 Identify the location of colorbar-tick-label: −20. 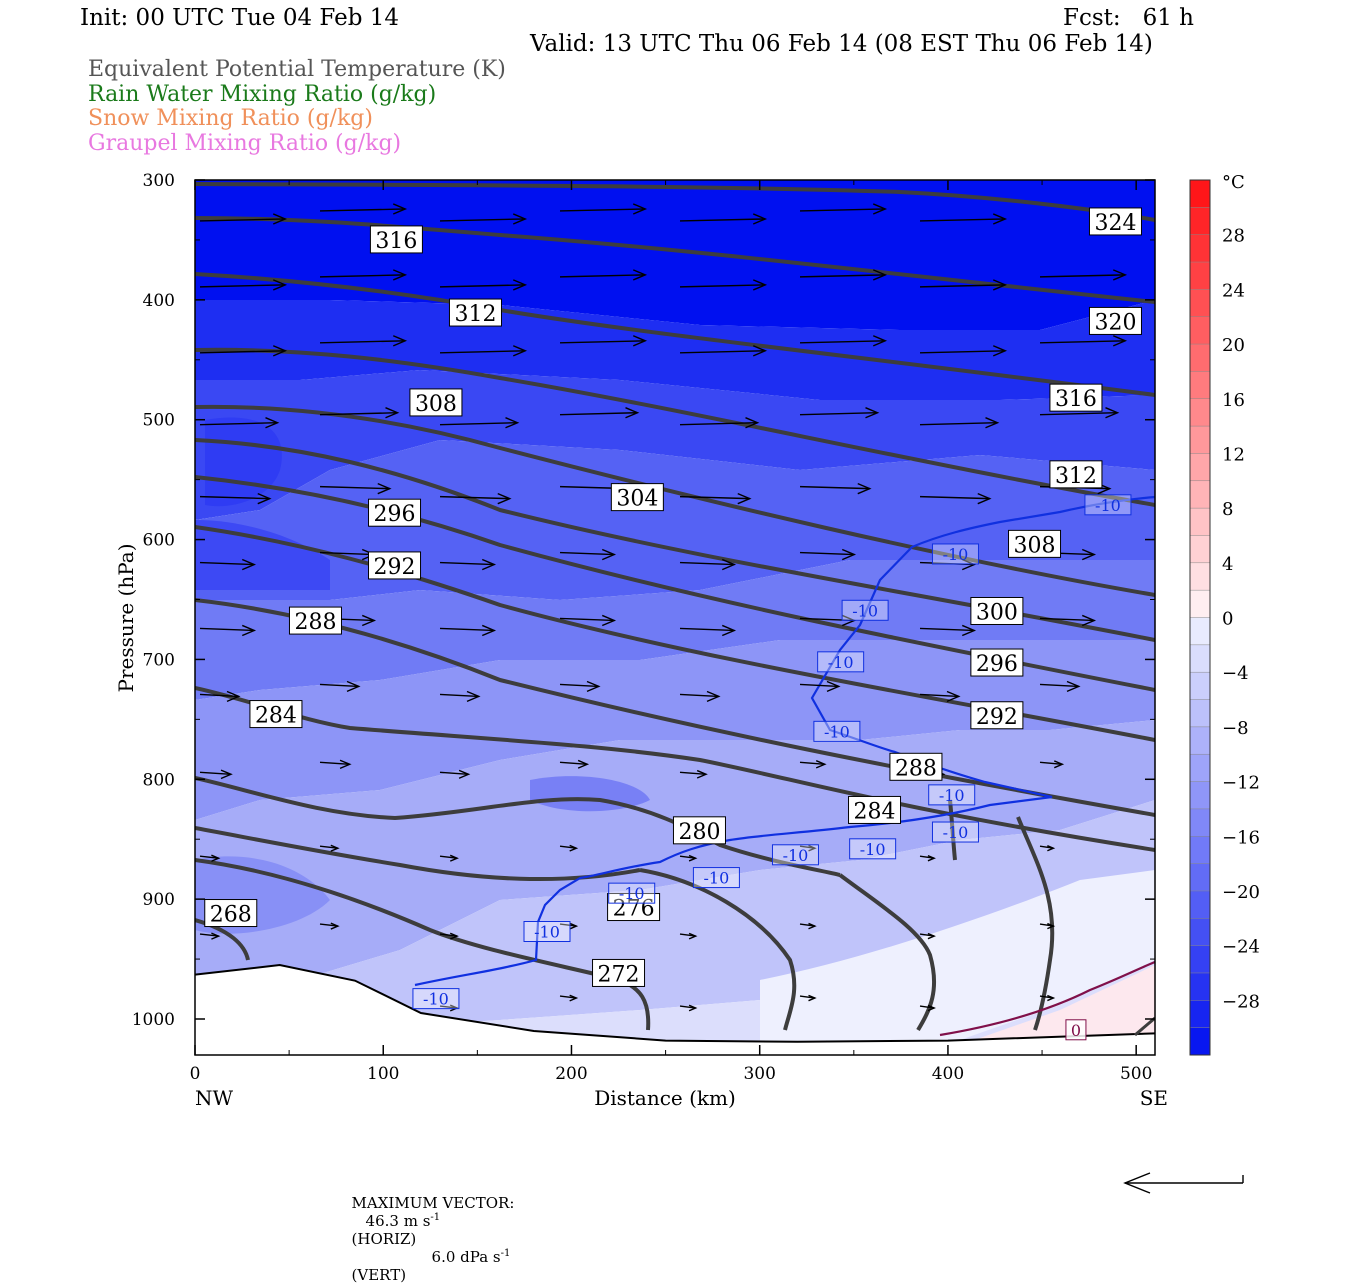
(1241, 892).